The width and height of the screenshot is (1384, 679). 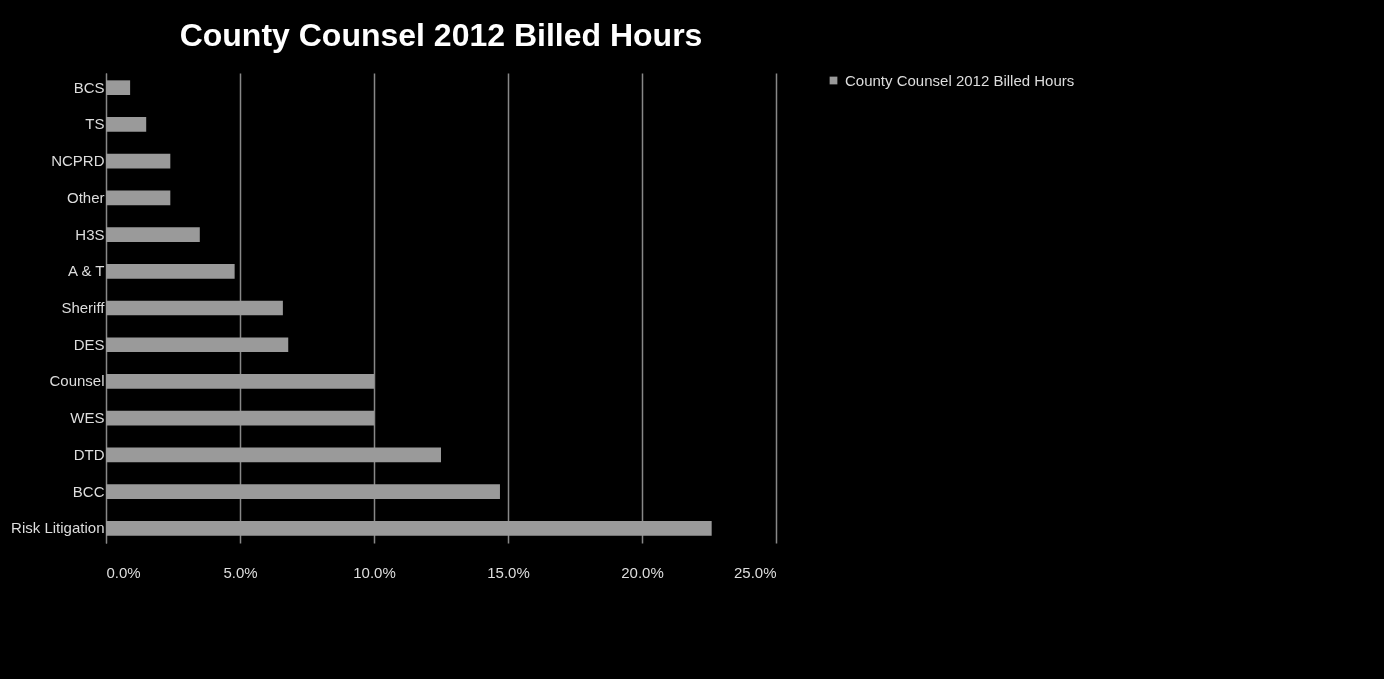 What do you see at coordinates (960, 80) in the screenshot?
I see `legend-label: County Counsel 2012 Billed Hours` at bounding box center [960, 80].